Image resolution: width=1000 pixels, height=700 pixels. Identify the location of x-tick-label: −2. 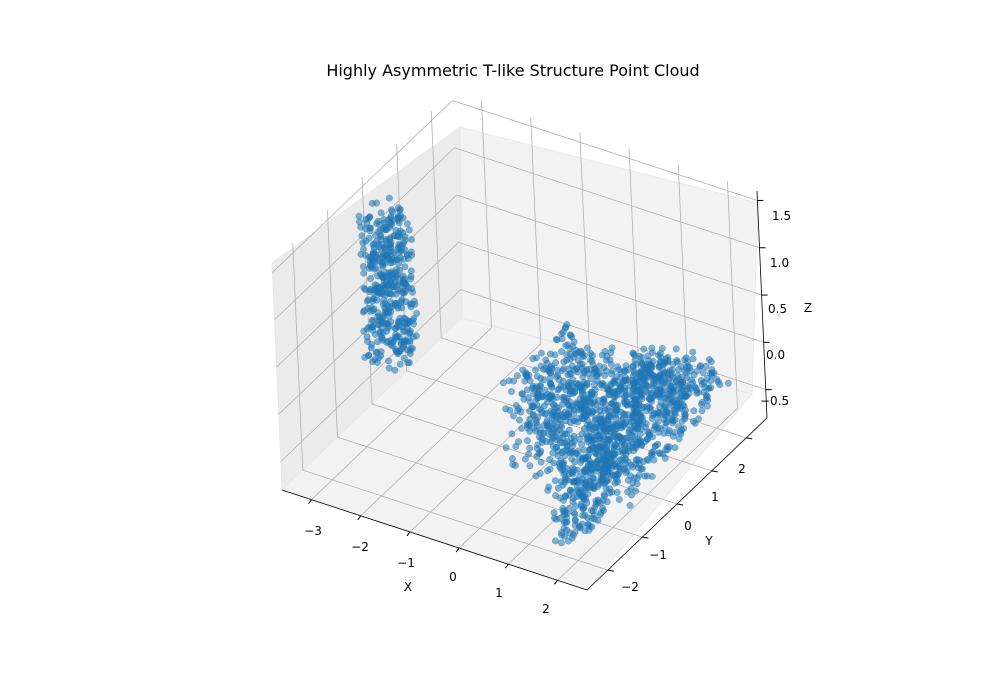
(360, 547).